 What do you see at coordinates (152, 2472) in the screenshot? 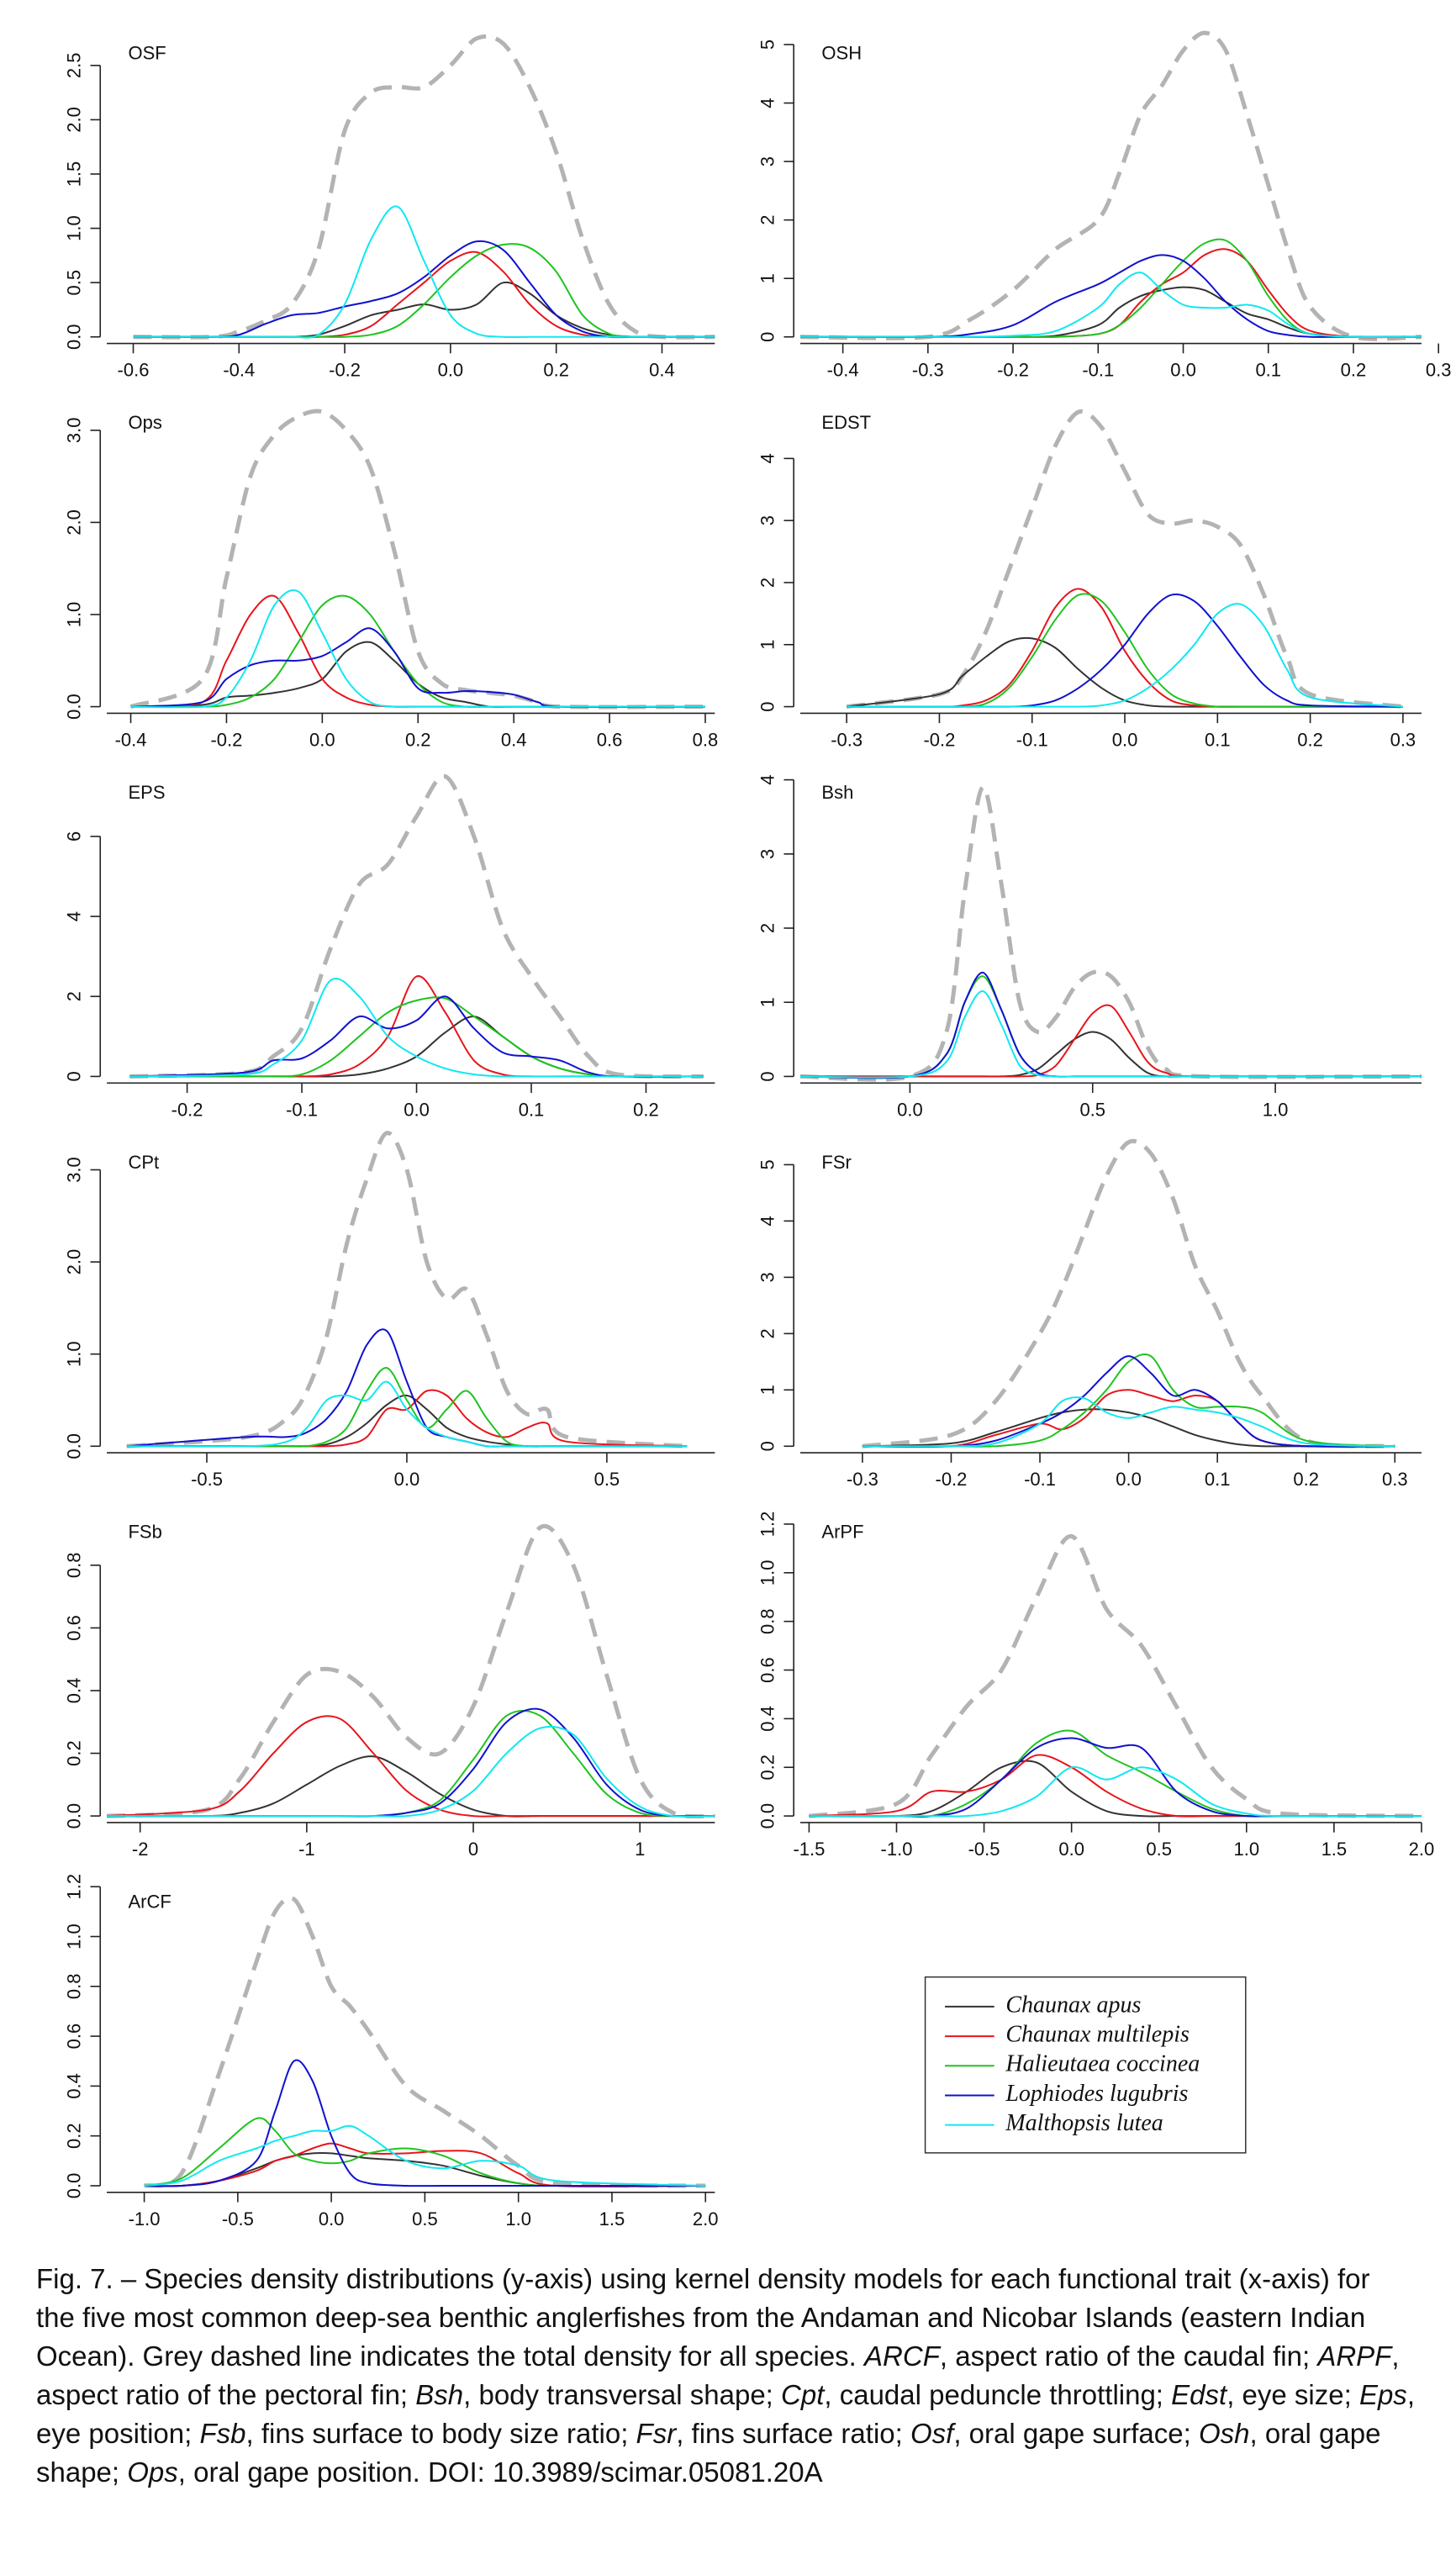
I see `caption-abbr: Ops` at bounding box center [152, 2472].